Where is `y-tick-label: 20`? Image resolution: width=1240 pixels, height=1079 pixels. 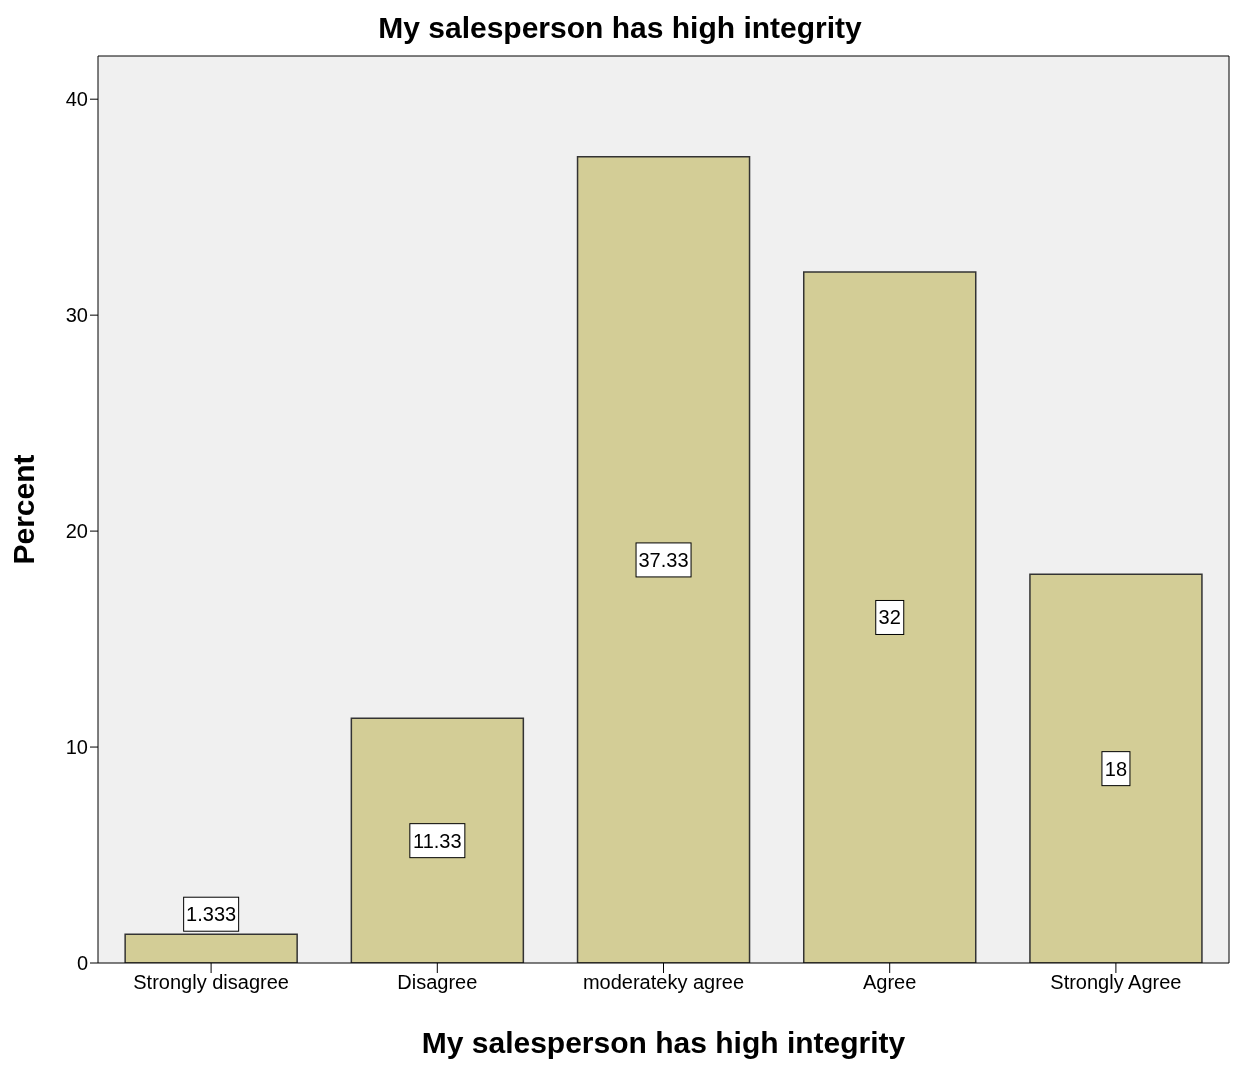 y-tick-label: 20 is located at coordinates (76, 531).